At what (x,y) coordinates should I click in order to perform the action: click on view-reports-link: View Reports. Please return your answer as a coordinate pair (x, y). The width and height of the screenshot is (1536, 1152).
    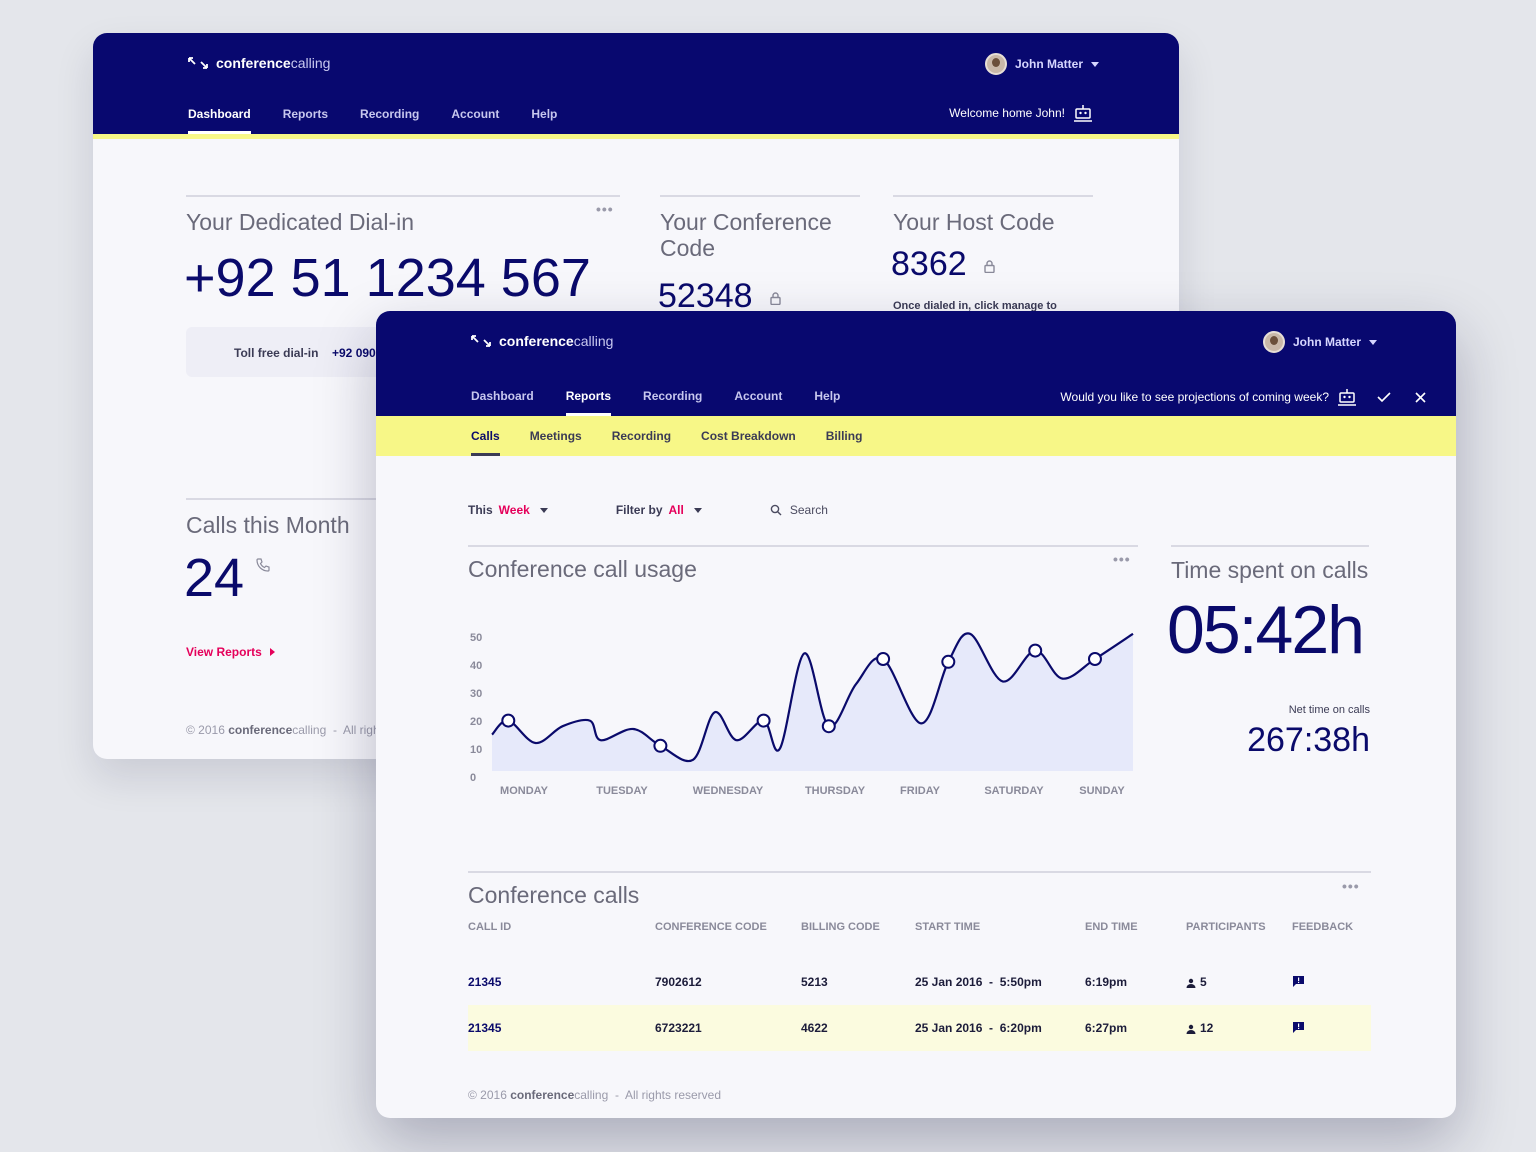
    Looking at the image, I should click on (230, 652).